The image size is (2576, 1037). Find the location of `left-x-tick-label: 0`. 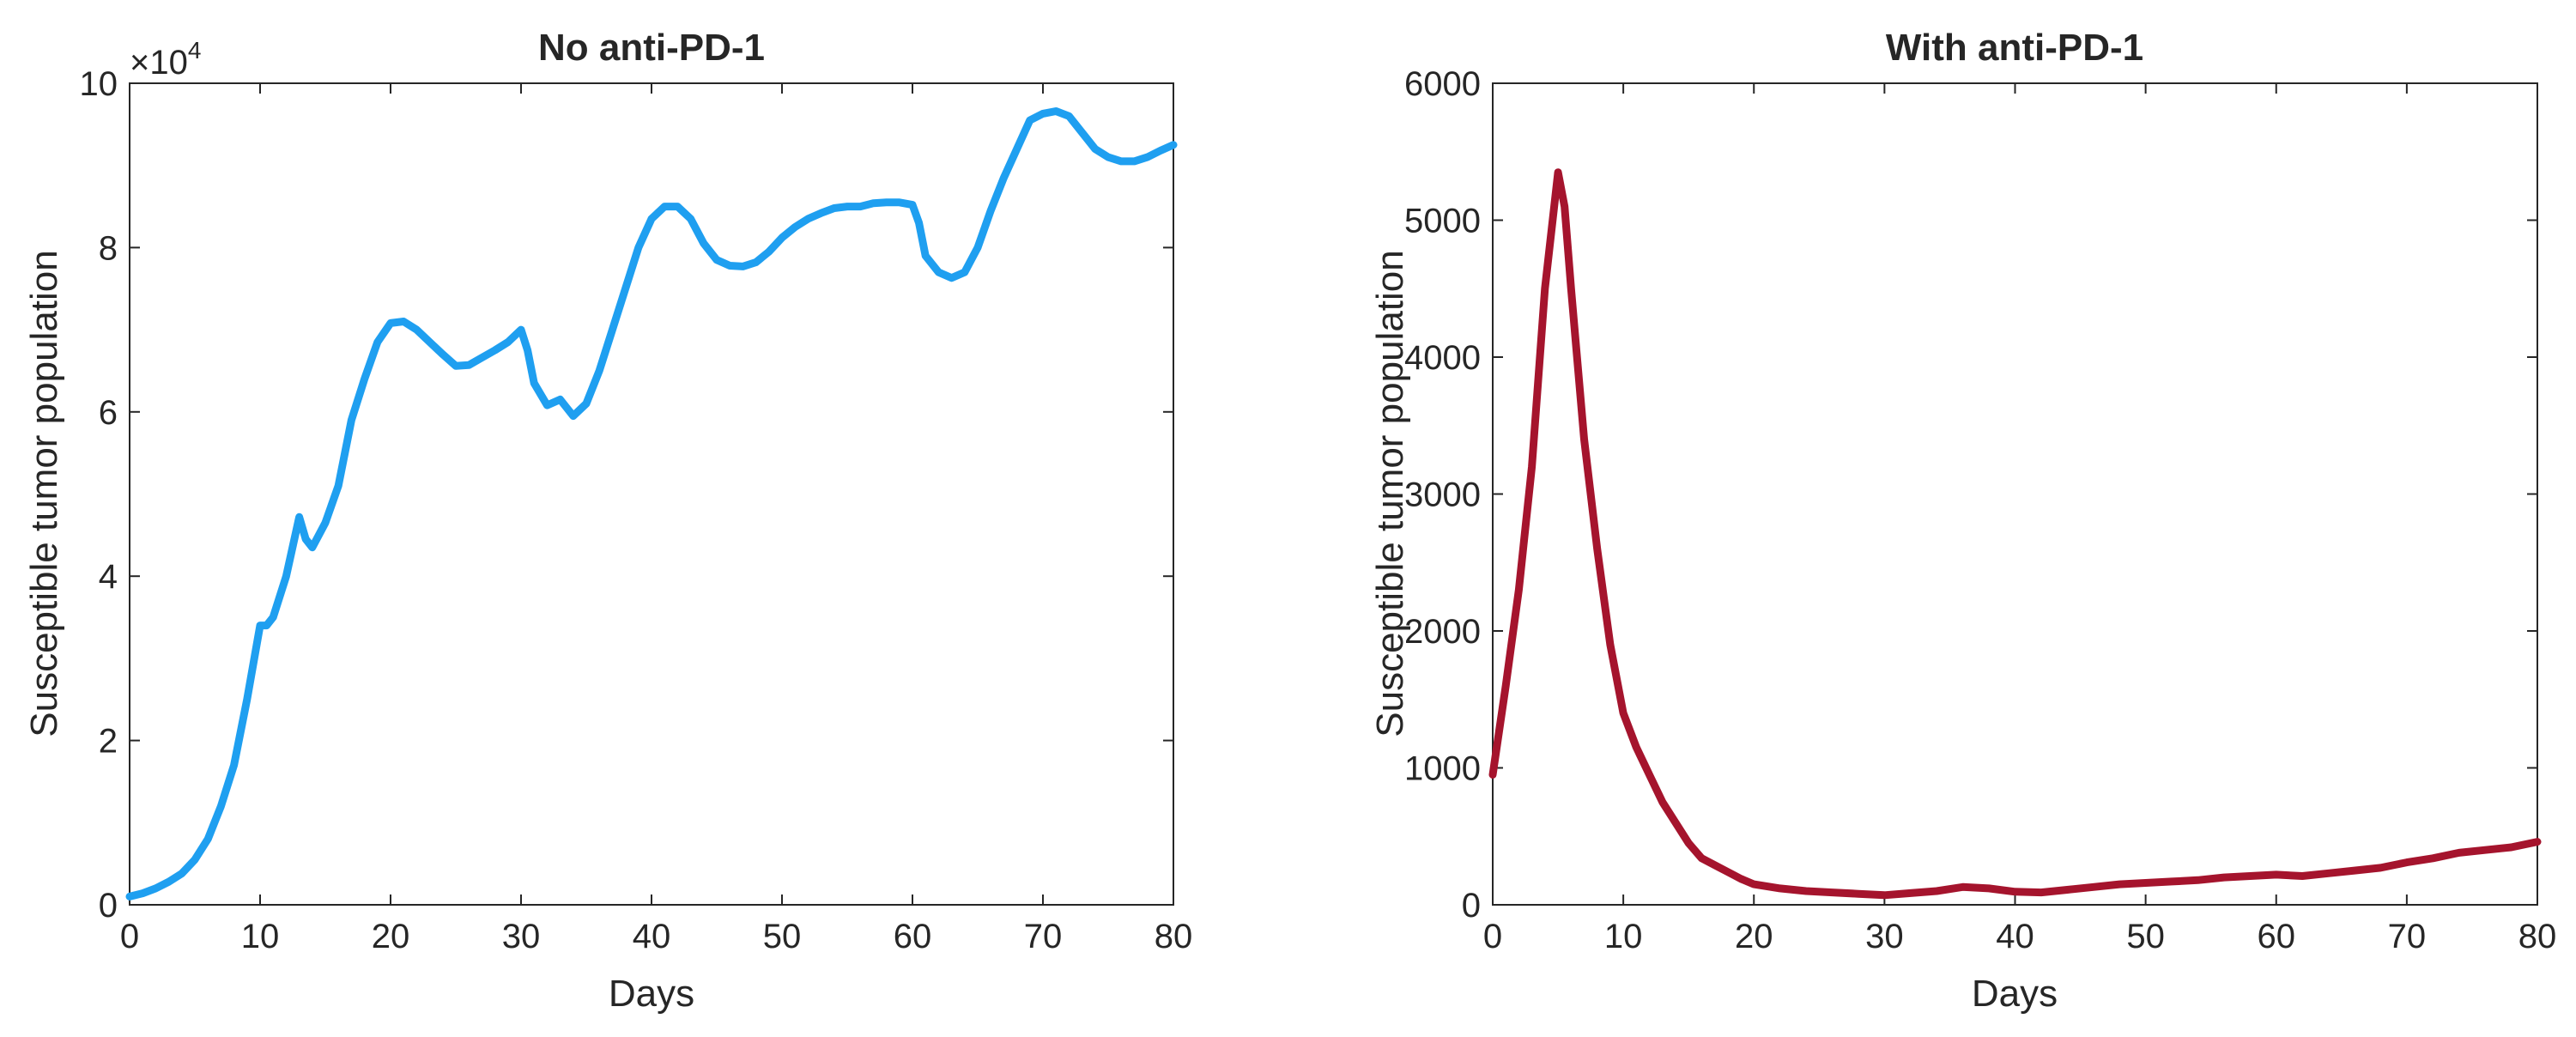

left-x-tick-label: 0 is located at coordinates (129, 936).